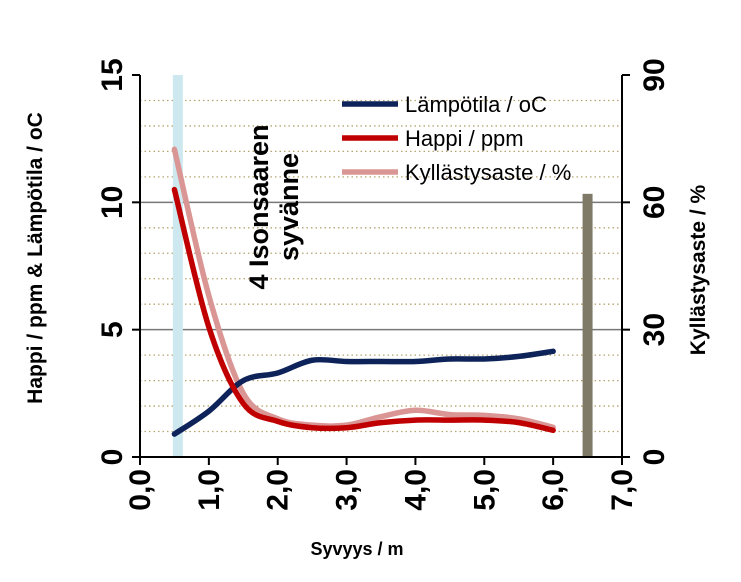 The width and height of the screenshot is (741, 582). I want to click on y-left-tick-labels: 0 5 10 15, so click(112, 261).